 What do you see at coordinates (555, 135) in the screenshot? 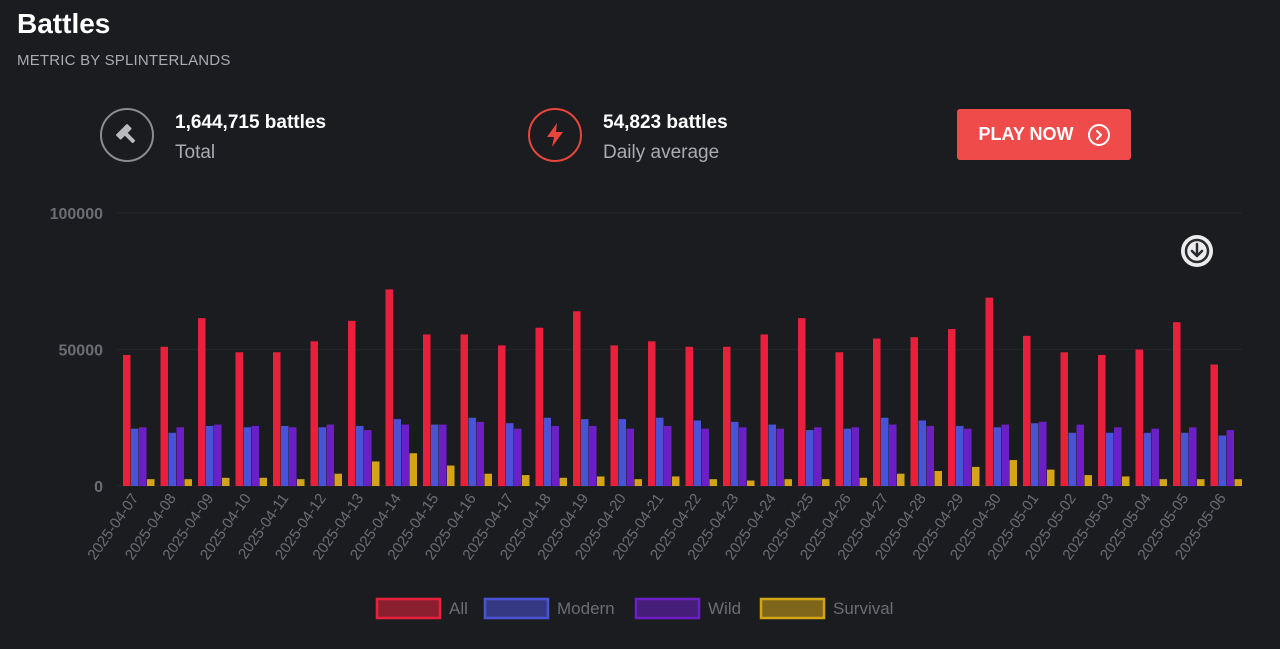
I see `lightning-icon` at bounding box center [555, 135].